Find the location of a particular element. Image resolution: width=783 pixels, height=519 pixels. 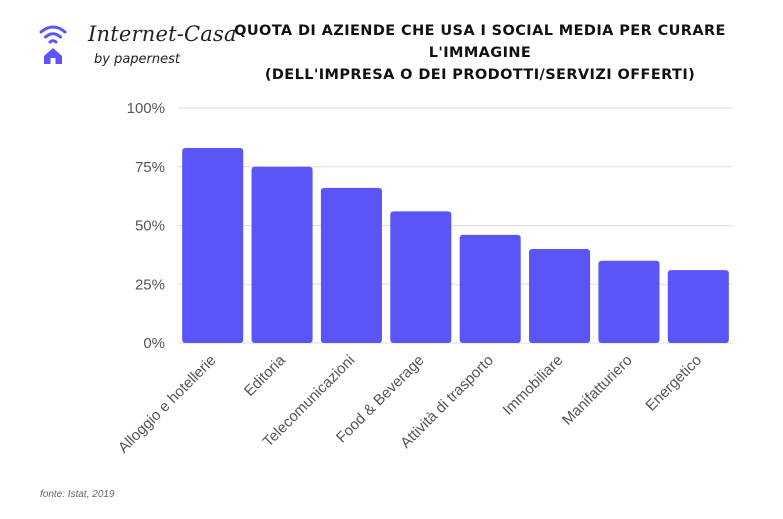

y-axis-ticks: 0% 25% 50% 75% 100% is located at coordinates (146, 226).